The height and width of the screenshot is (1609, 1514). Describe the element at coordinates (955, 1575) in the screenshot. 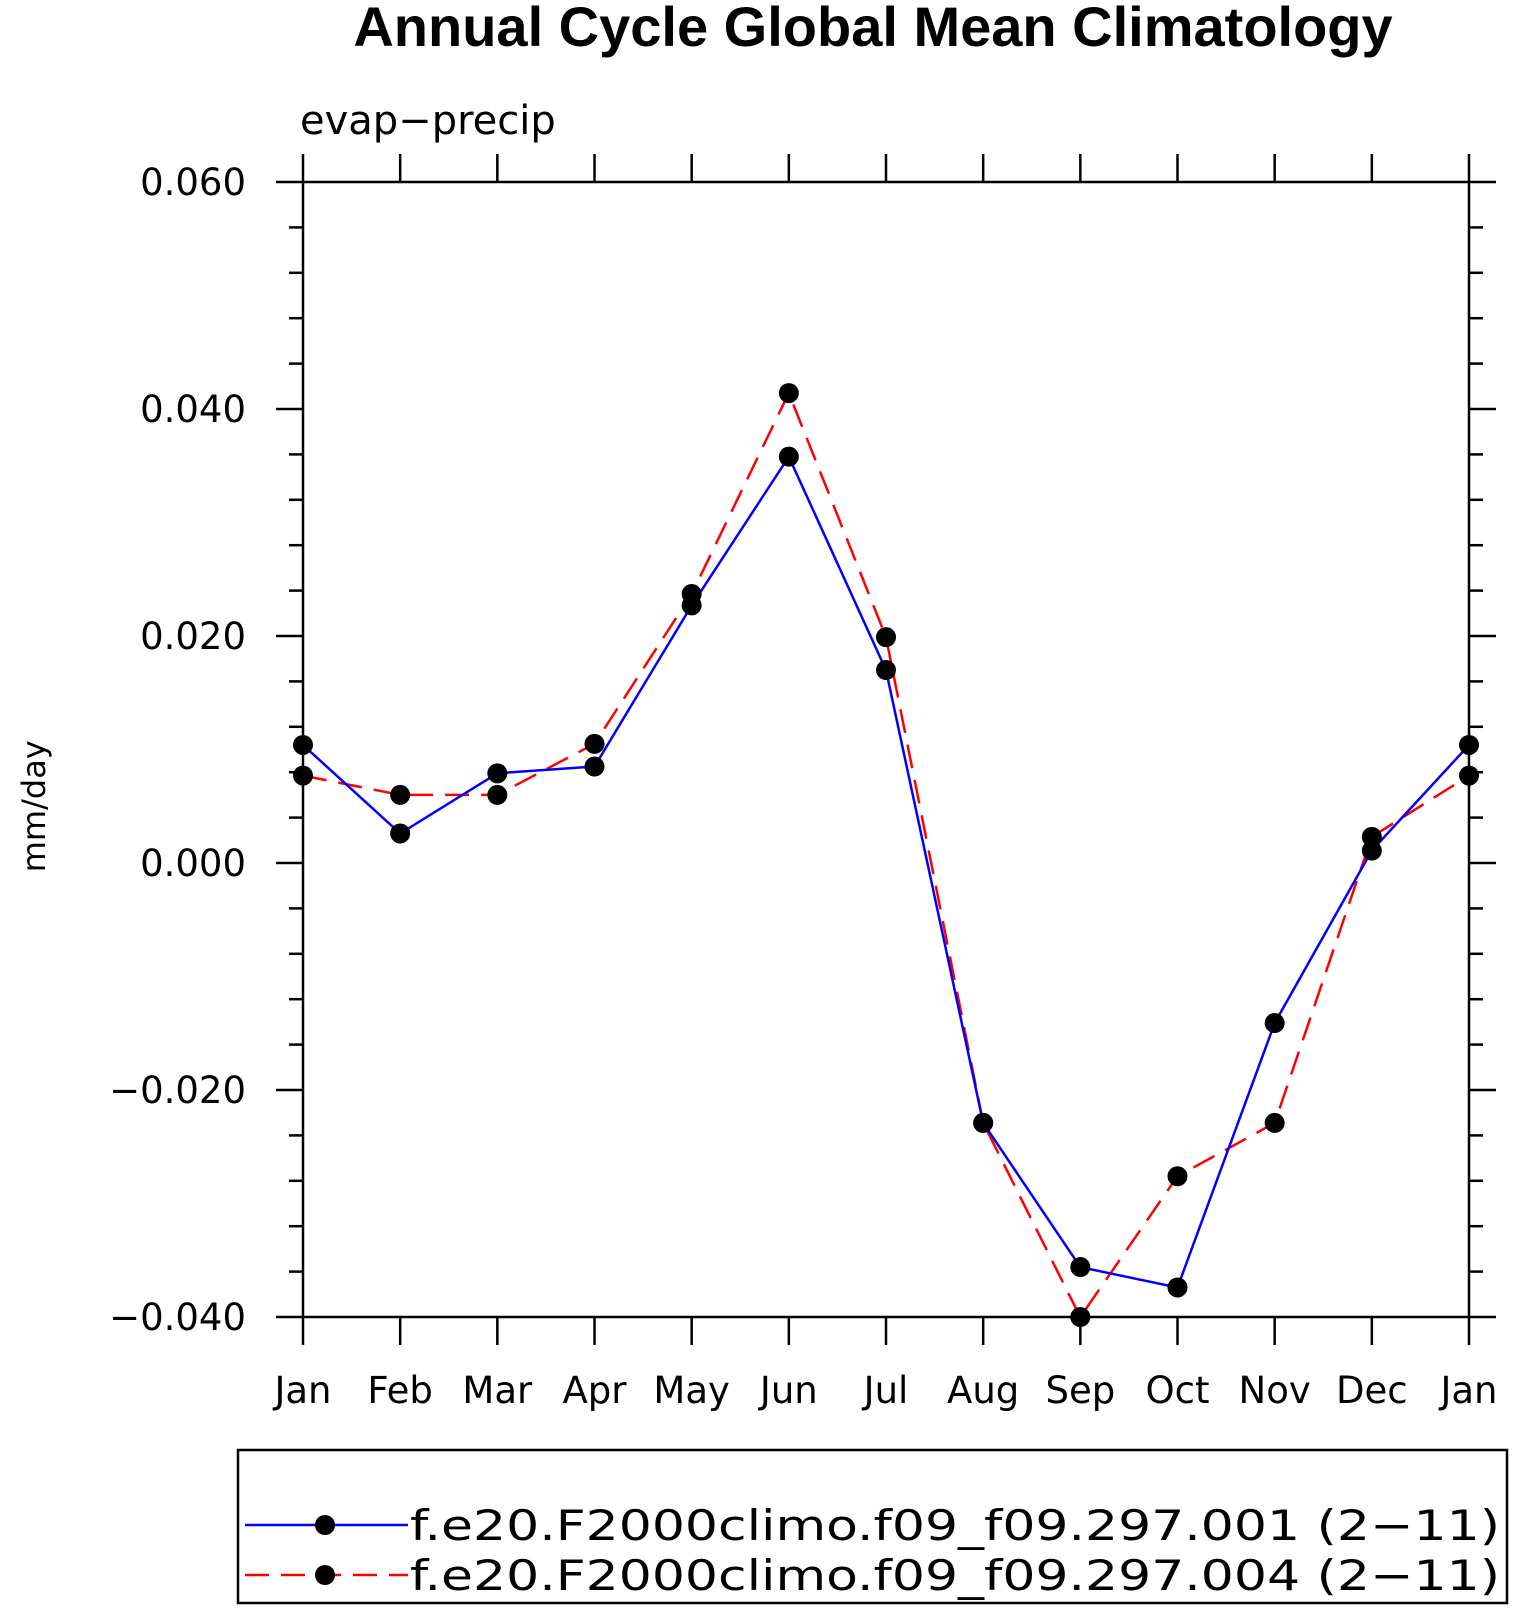

I see `legend-label-2: f.e20.F2000climo.f09_f09.297.004 (2−11)` at that location.